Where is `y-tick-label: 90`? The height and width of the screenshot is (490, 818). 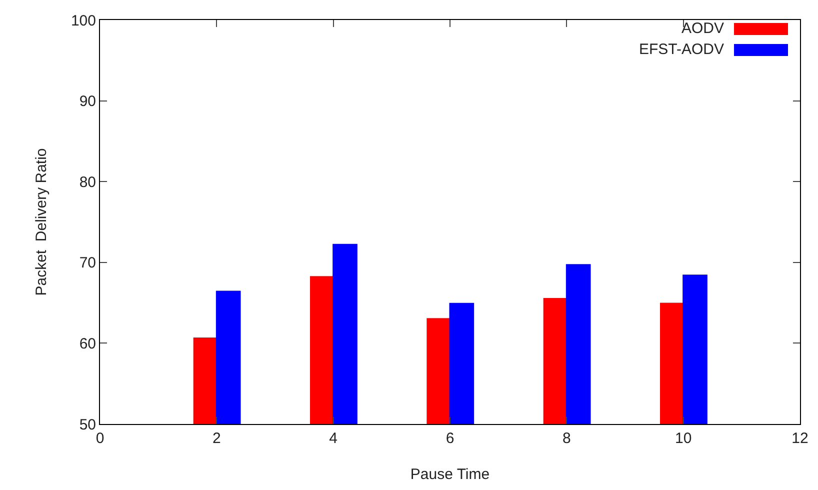 y-tick-label: 90 is located at coordinates (87, 101).